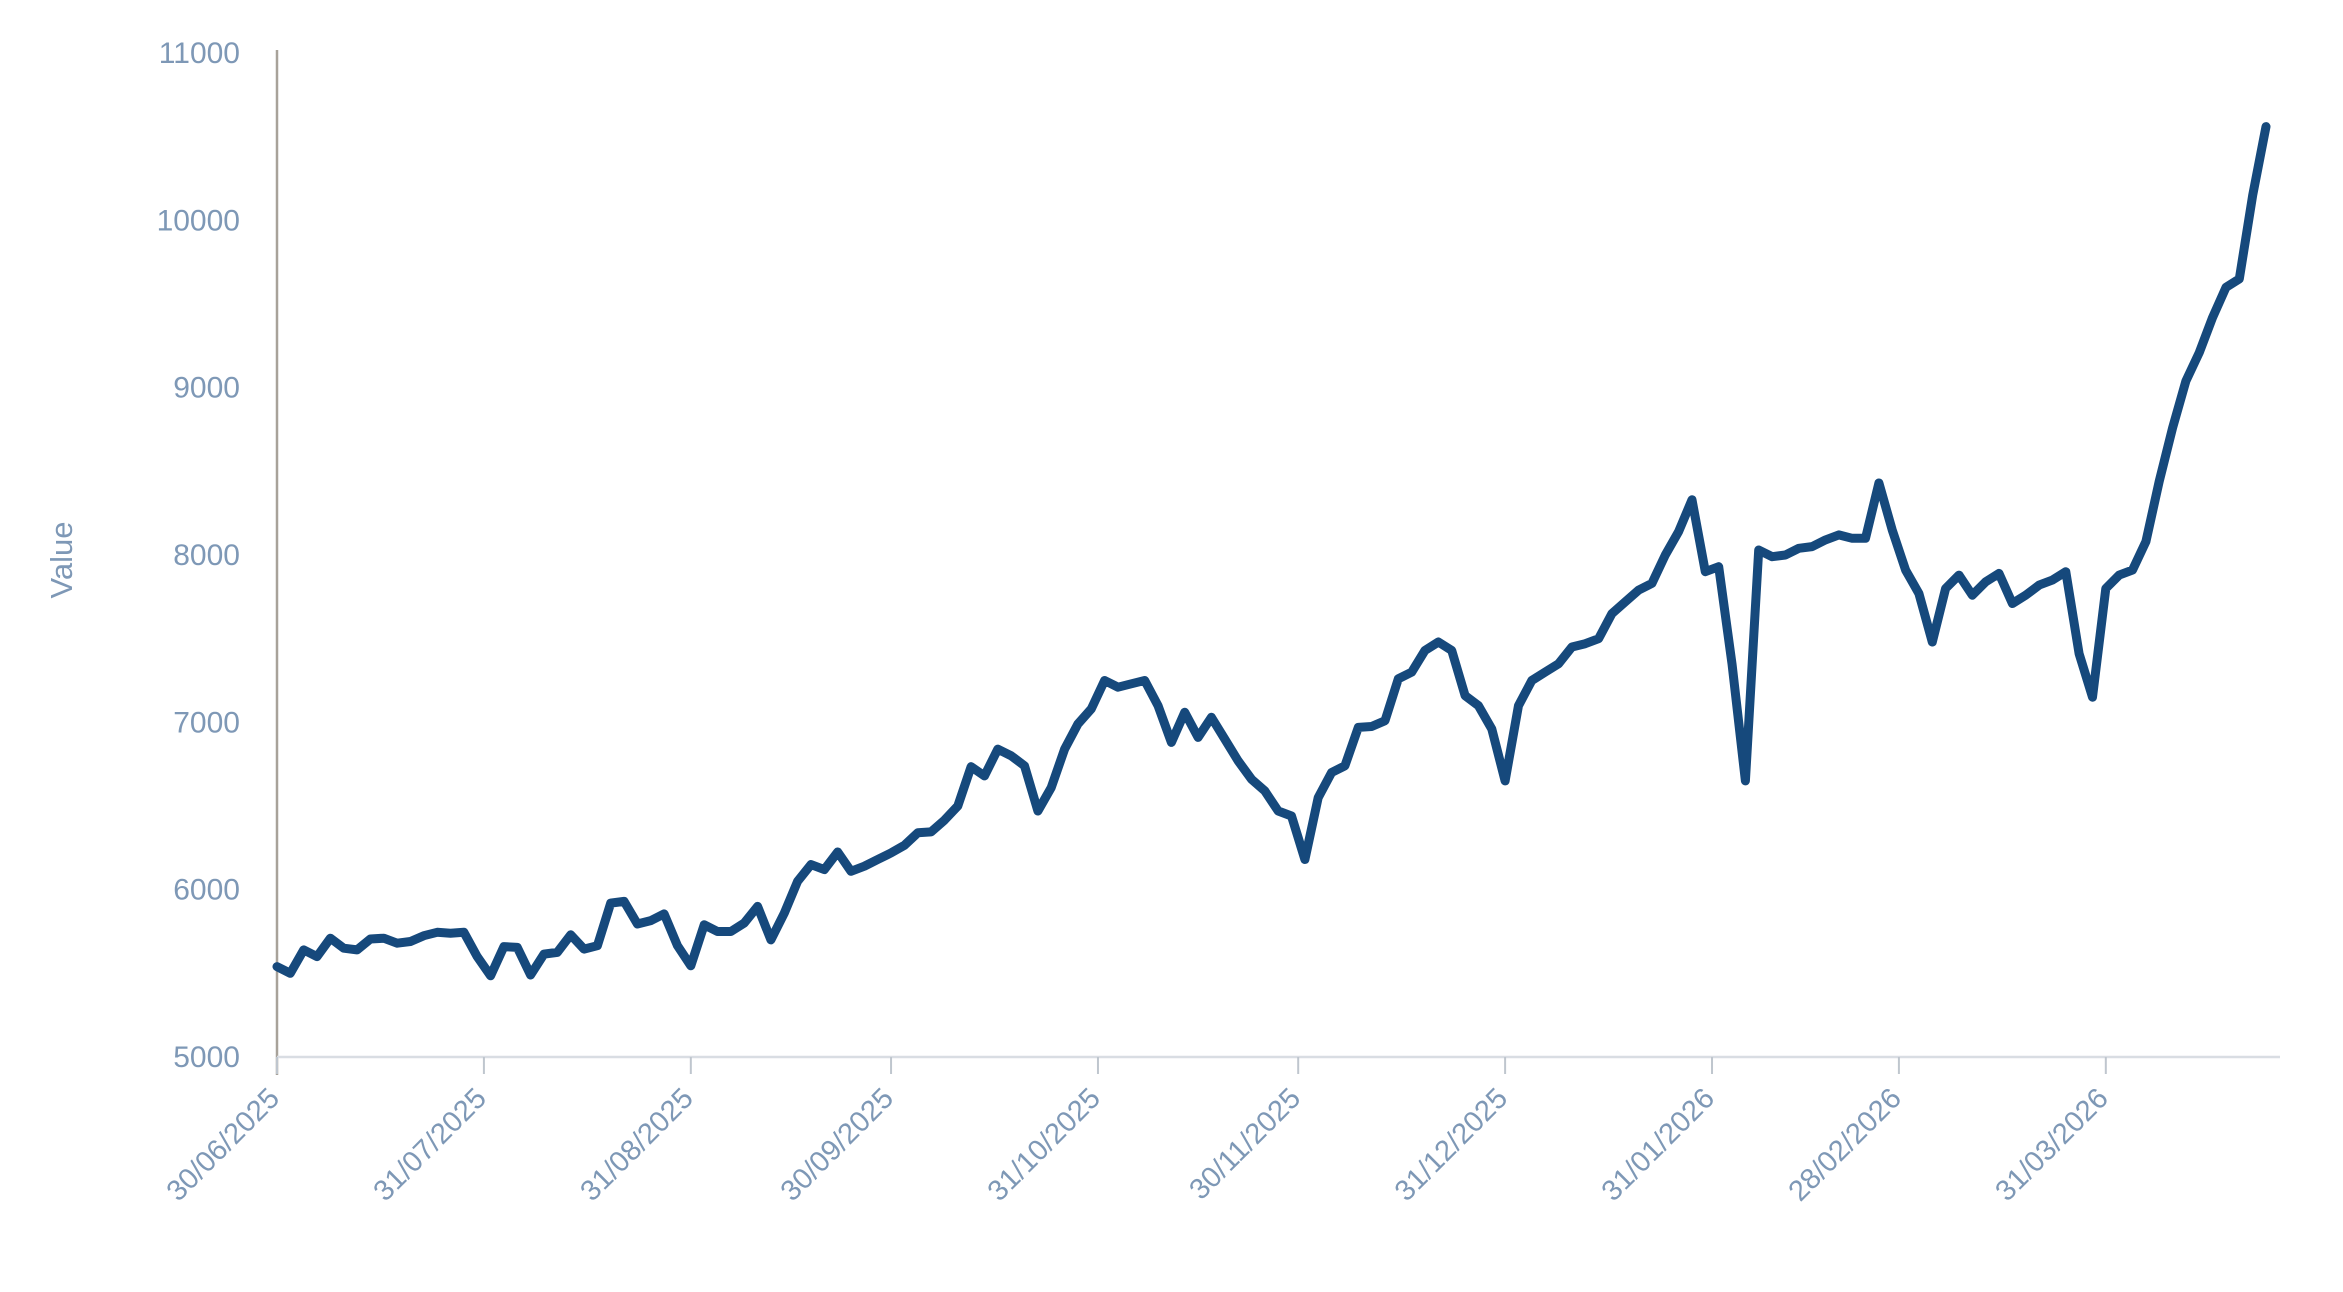 The image size is (2343, 1292). What do you see at coordinates (1658, 1144) in the screenshot?
I see `x-tick-label: 31/01/2026` at bounding box center [1658, 1144].